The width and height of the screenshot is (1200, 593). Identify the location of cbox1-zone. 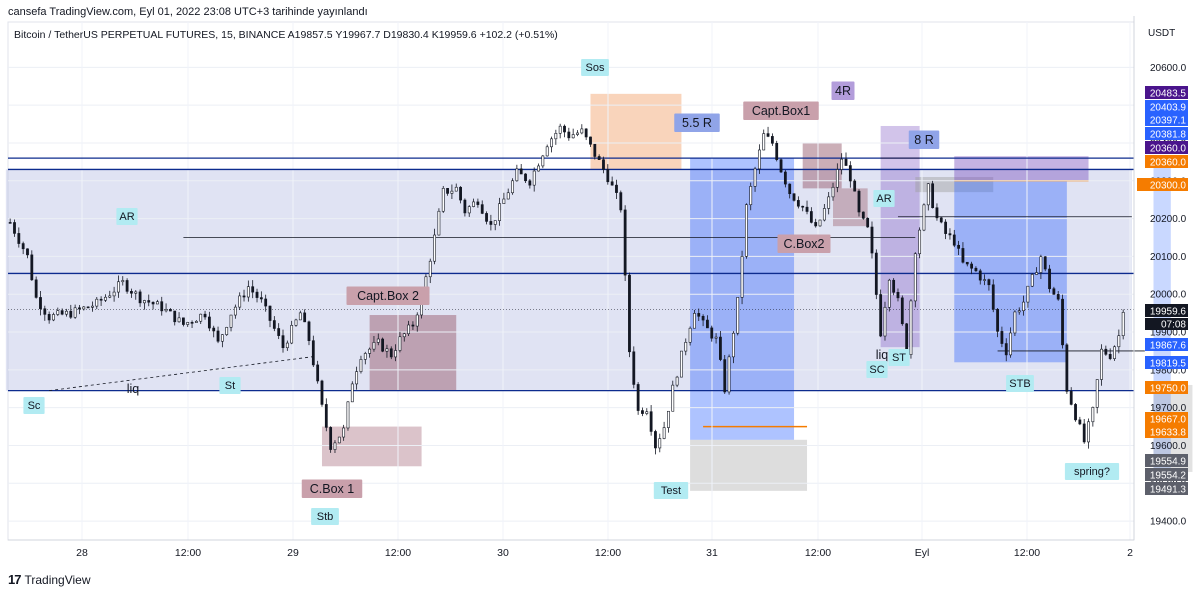
(371, 446).